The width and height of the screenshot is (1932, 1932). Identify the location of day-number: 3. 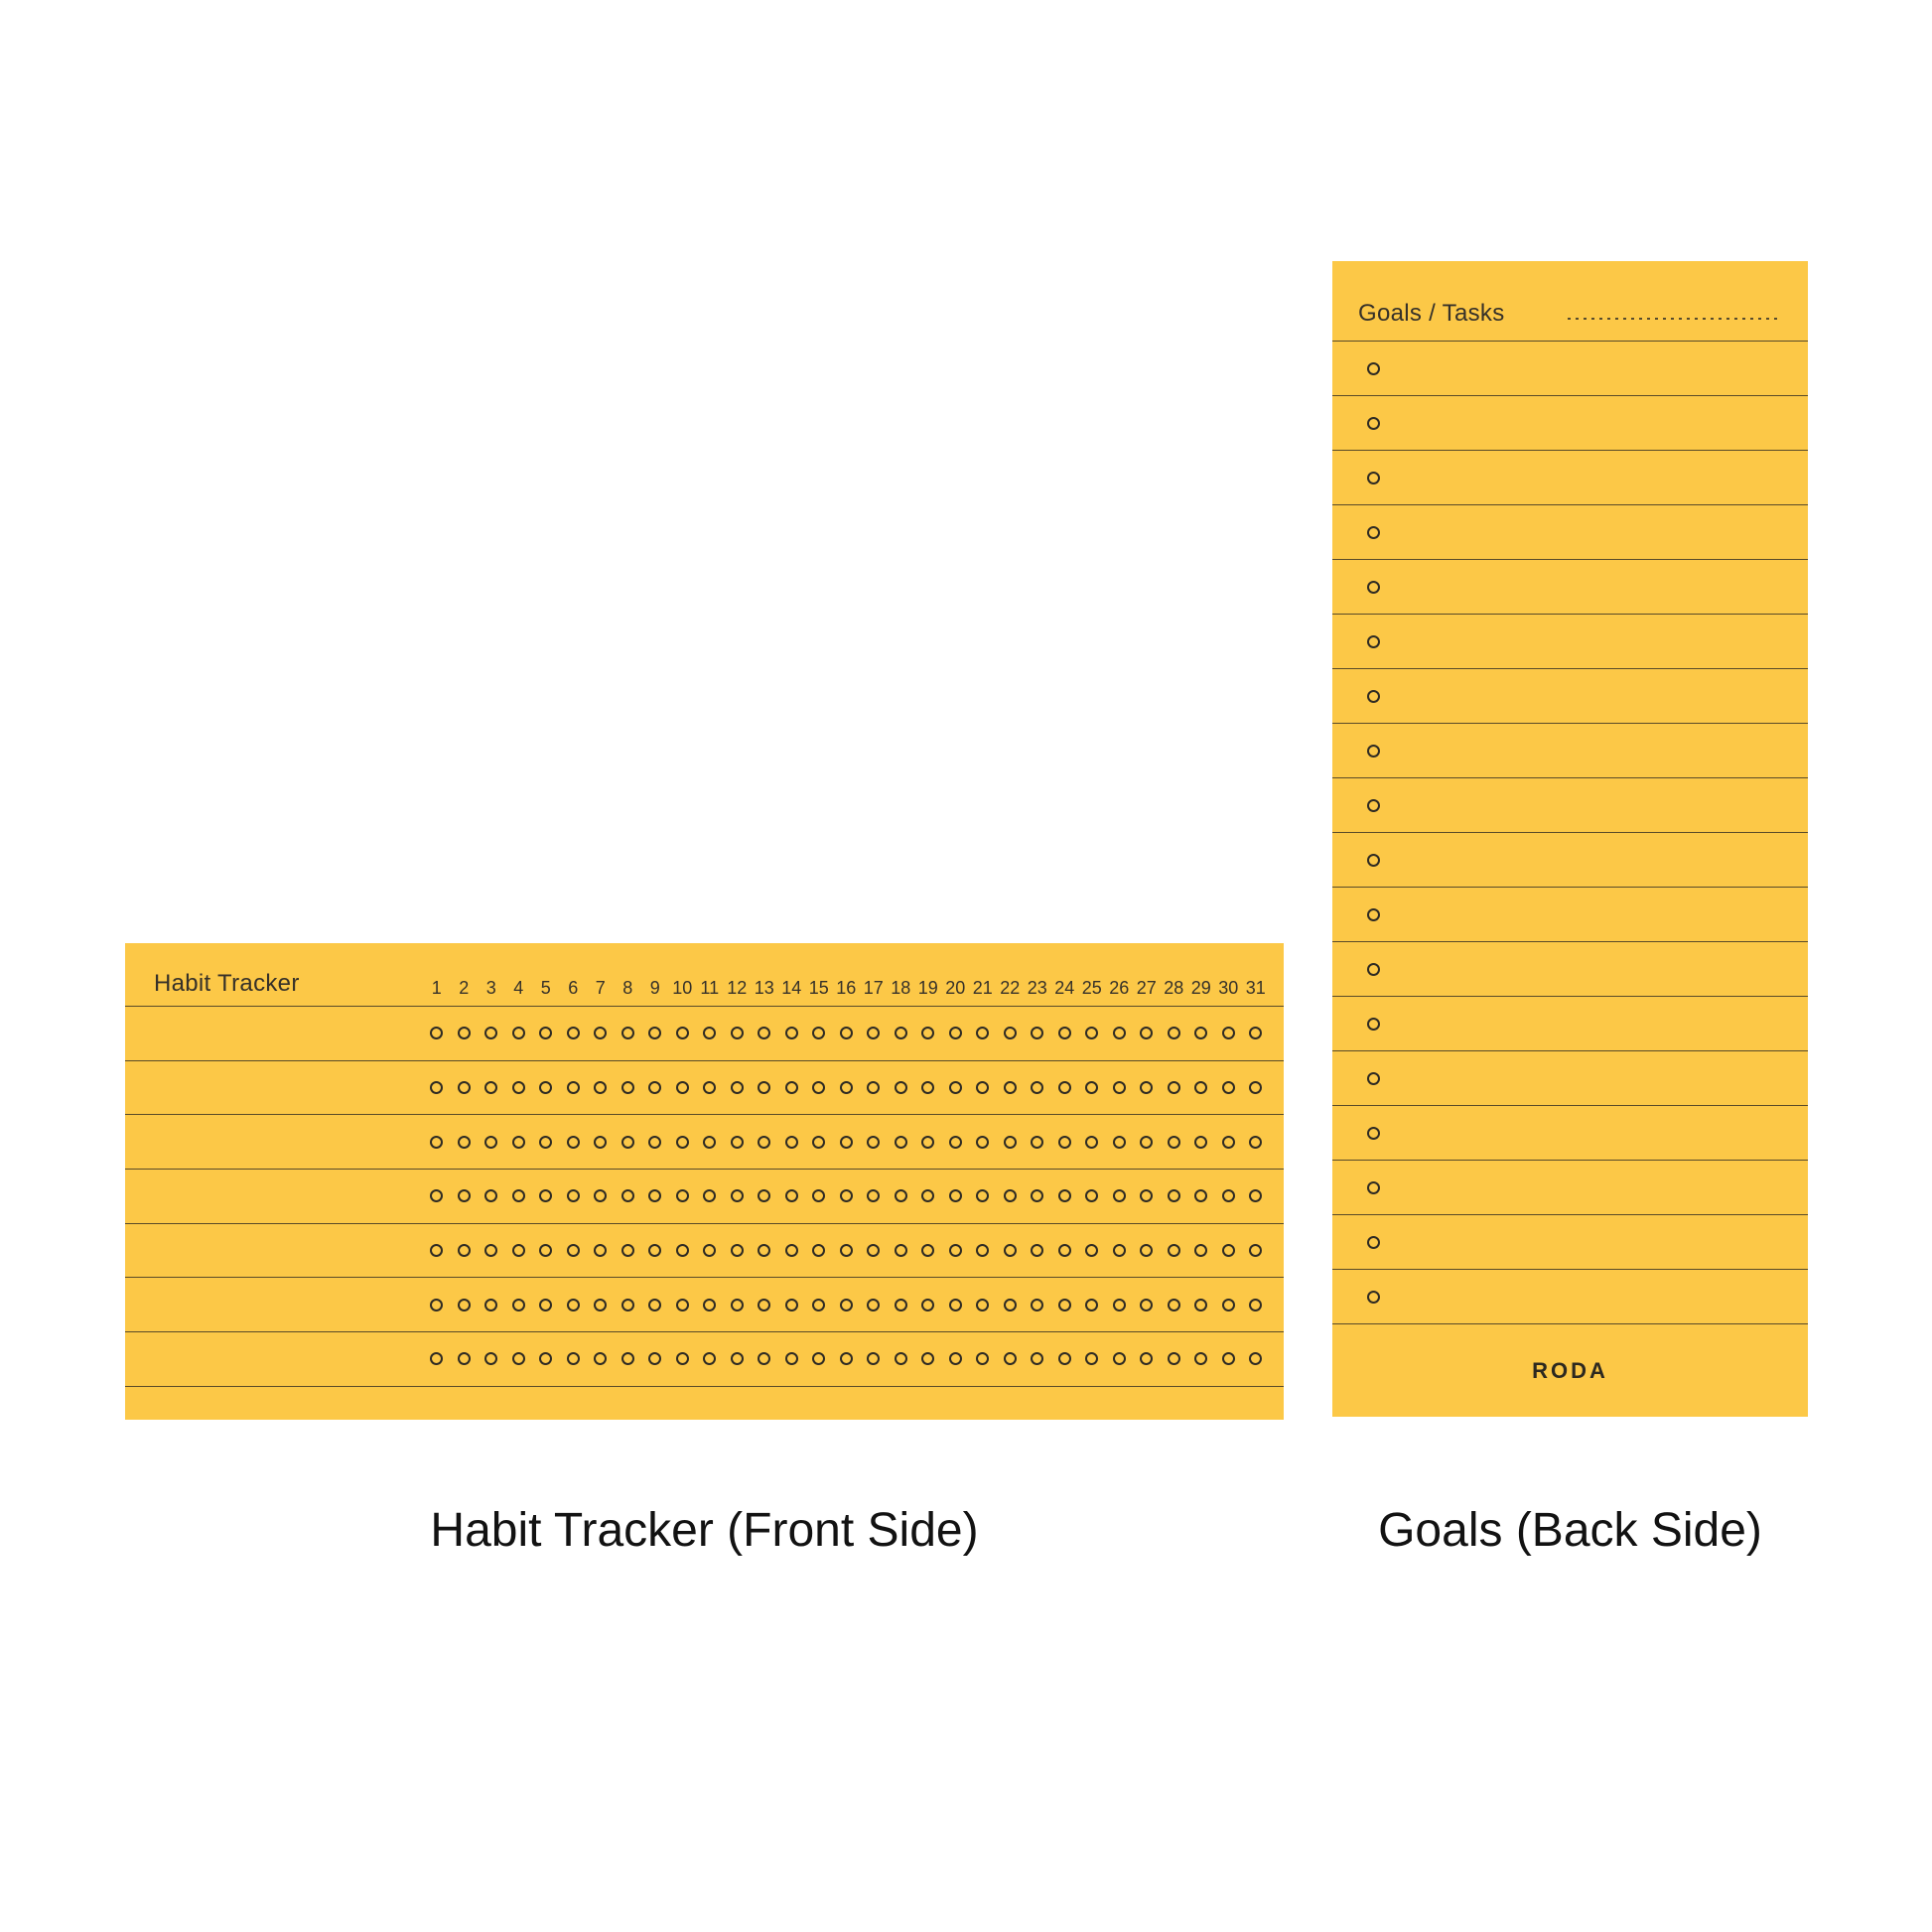
(491, 988).